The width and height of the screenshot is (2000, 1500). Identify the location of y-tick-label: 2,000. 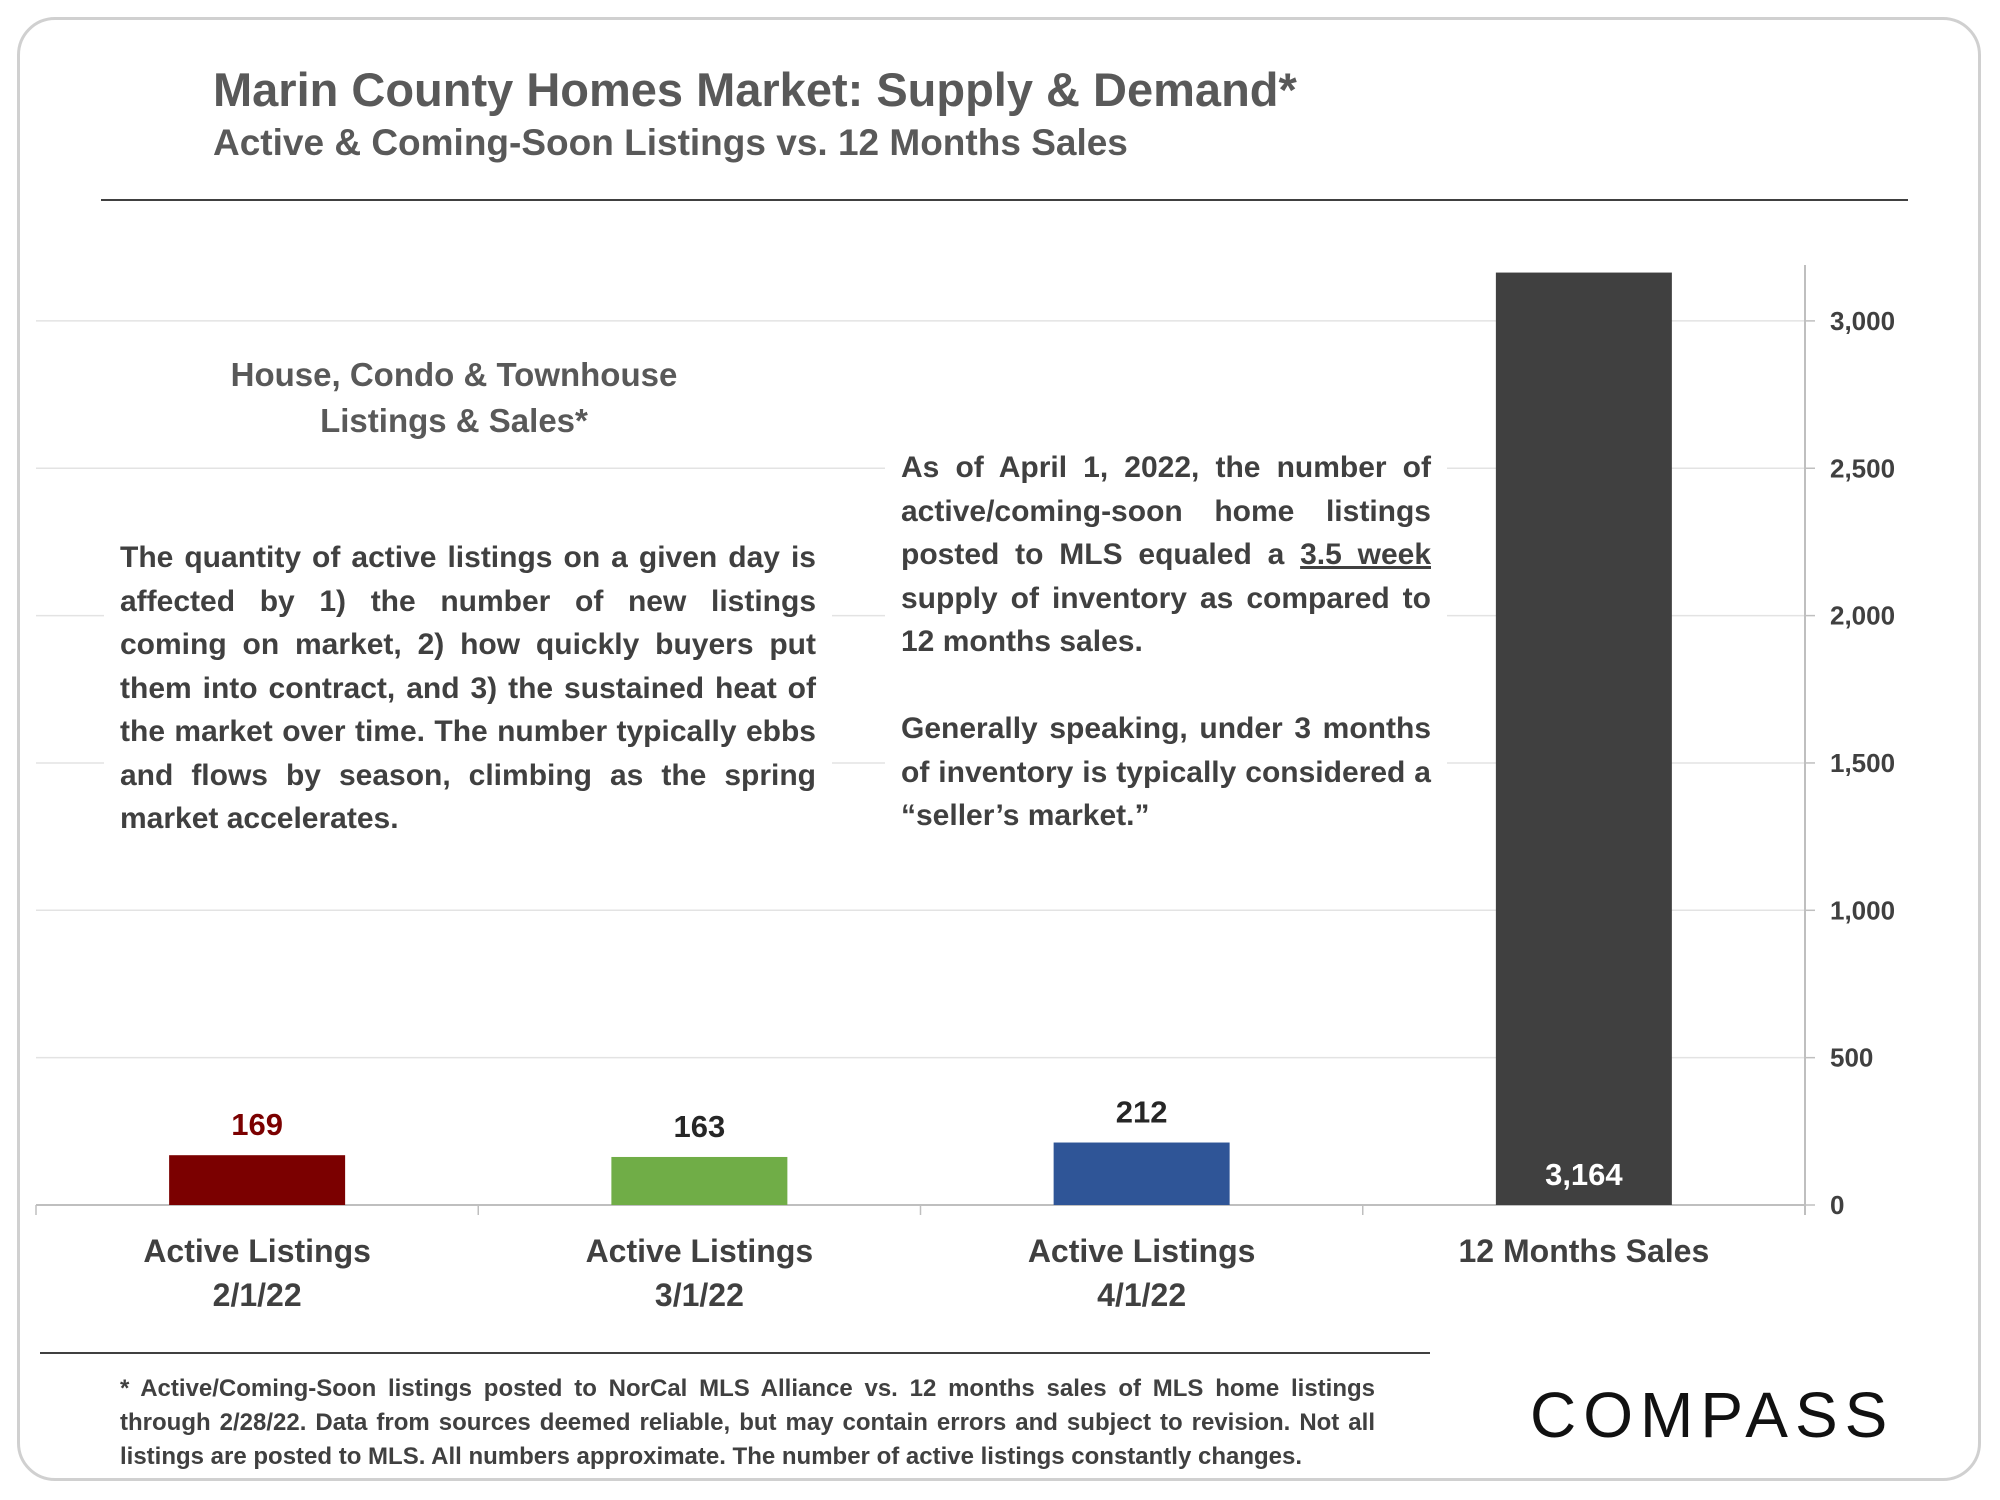
(1862, 616).